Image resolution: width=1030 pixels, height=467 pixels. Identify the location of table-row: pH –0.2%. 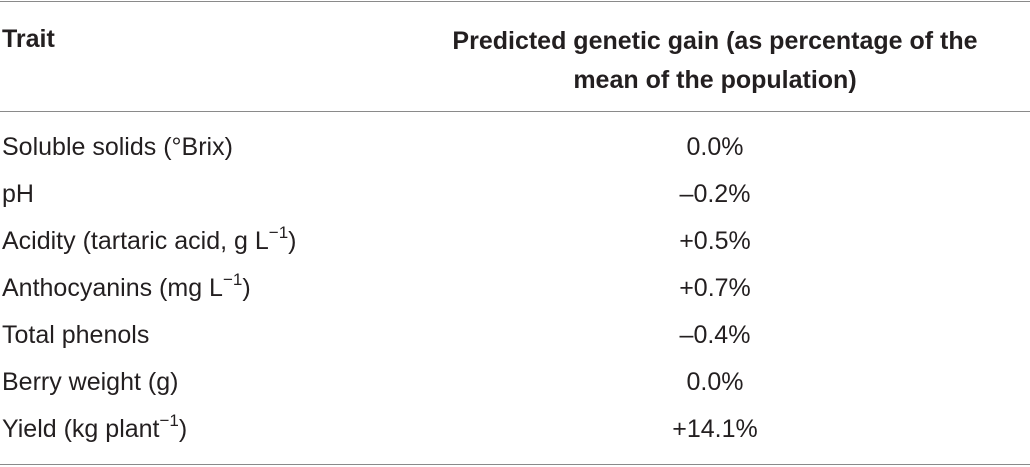
(515, 194).